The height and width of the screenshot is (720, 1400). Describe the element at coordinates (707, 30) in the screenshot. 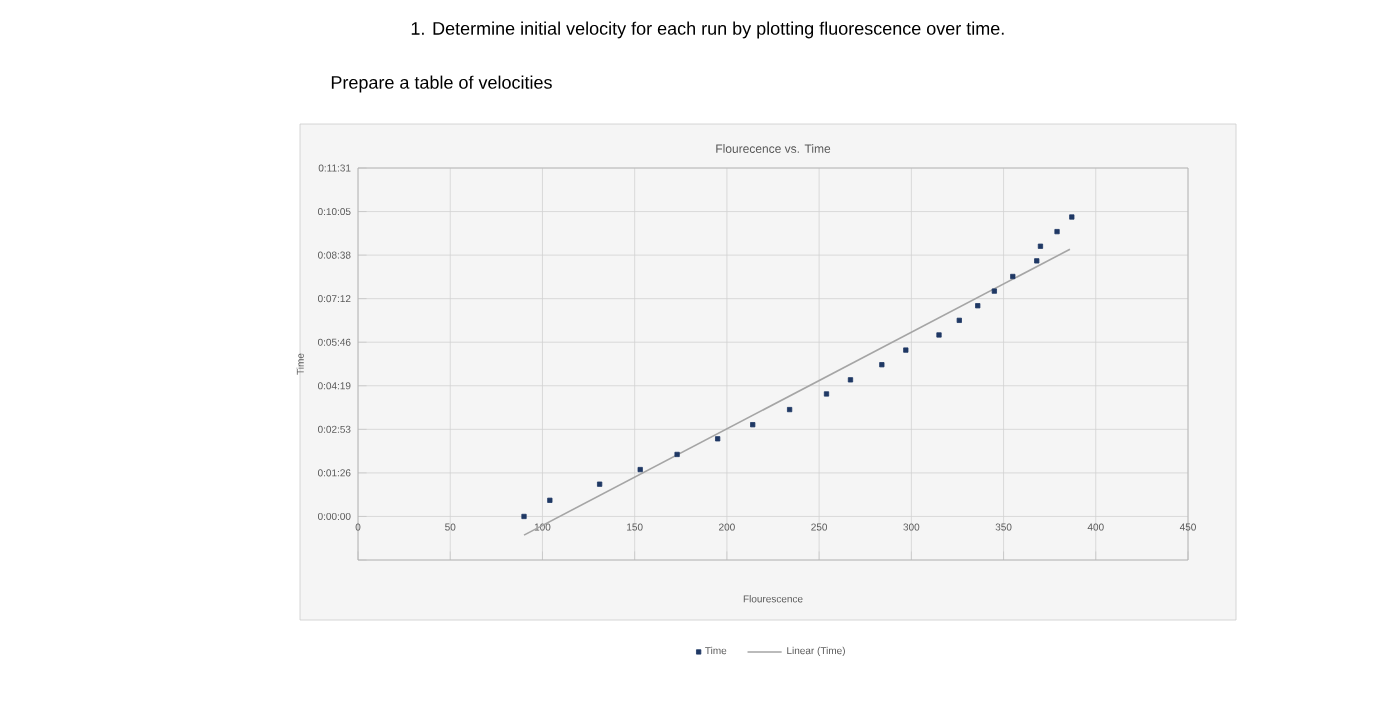

I see `text: 1. Determine initial velocity for each run by plotting fluorescence over time.` at that location.